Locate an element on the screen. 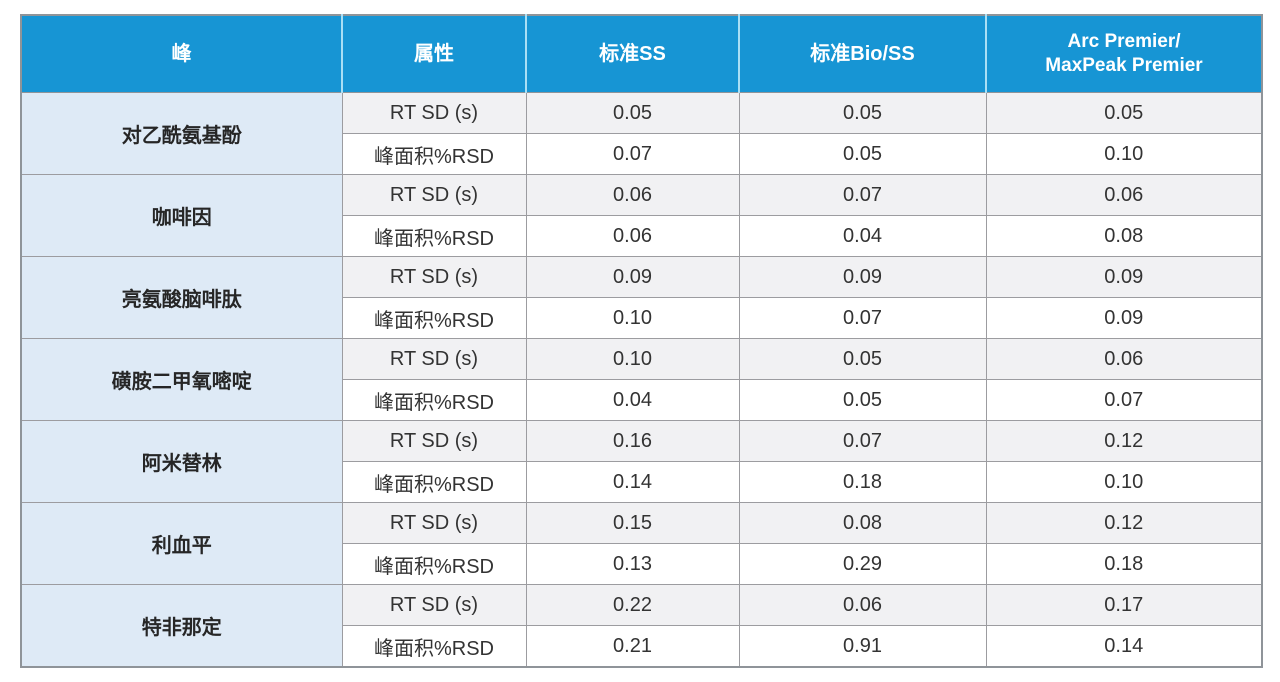  value-cell: 0.22 is located at coordinates (632, 605).